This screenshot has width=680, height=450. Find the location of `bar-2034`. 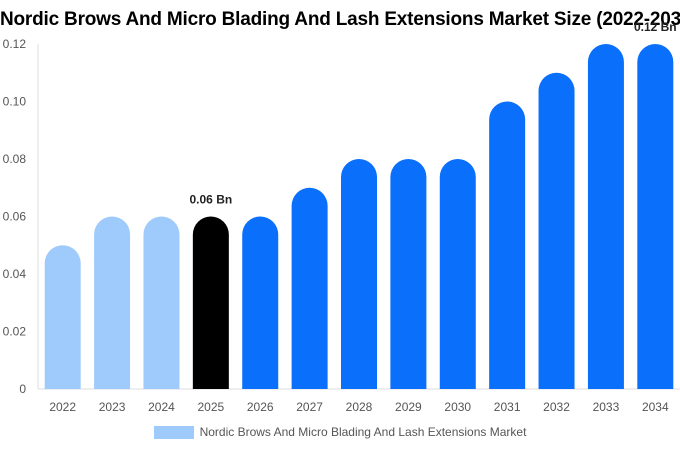

bar-2034 is located at coordinates (655, 216).